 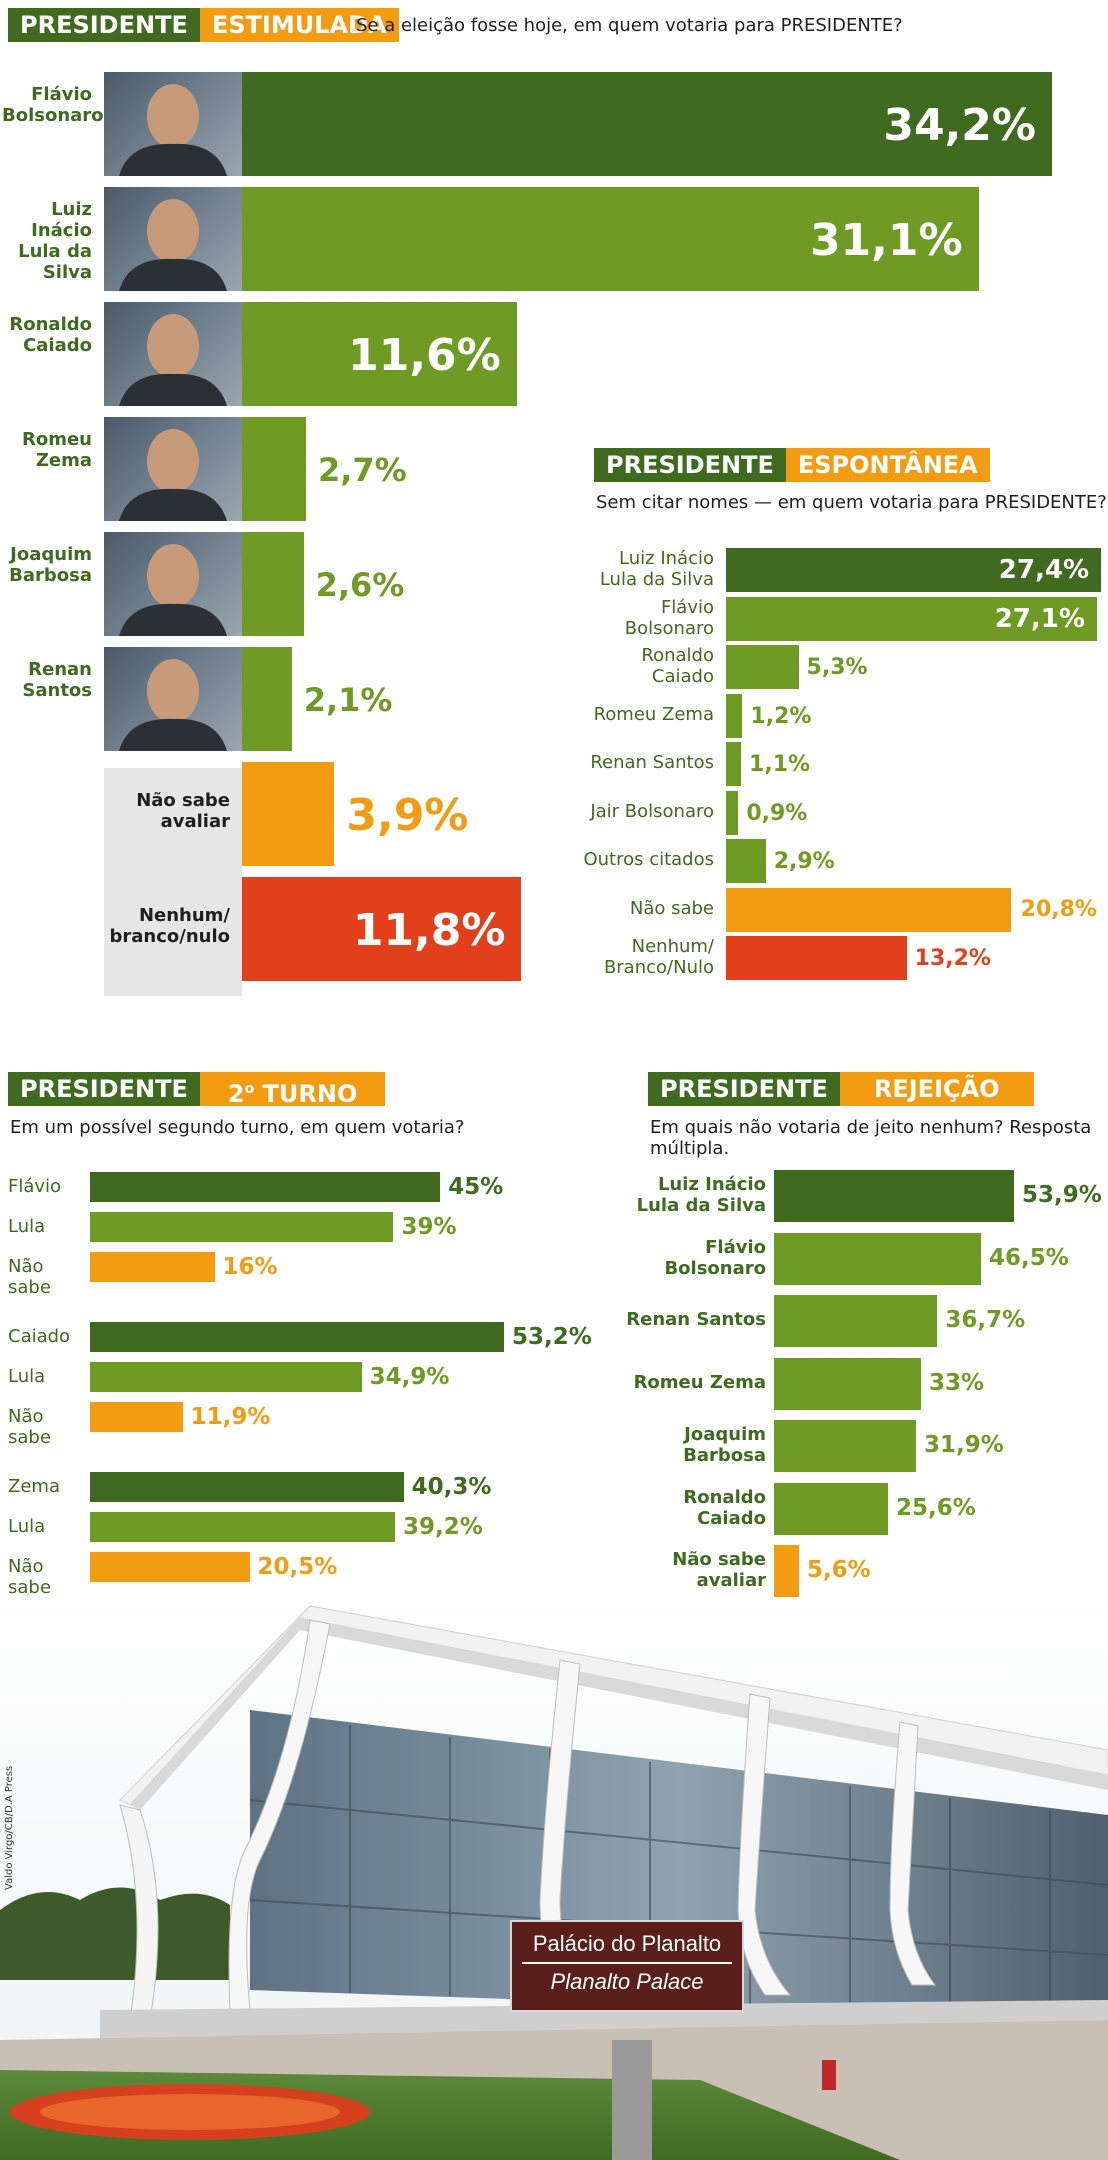 I want to click on rejeicao-value: 46,5%, so click(x=1029, y=1257).